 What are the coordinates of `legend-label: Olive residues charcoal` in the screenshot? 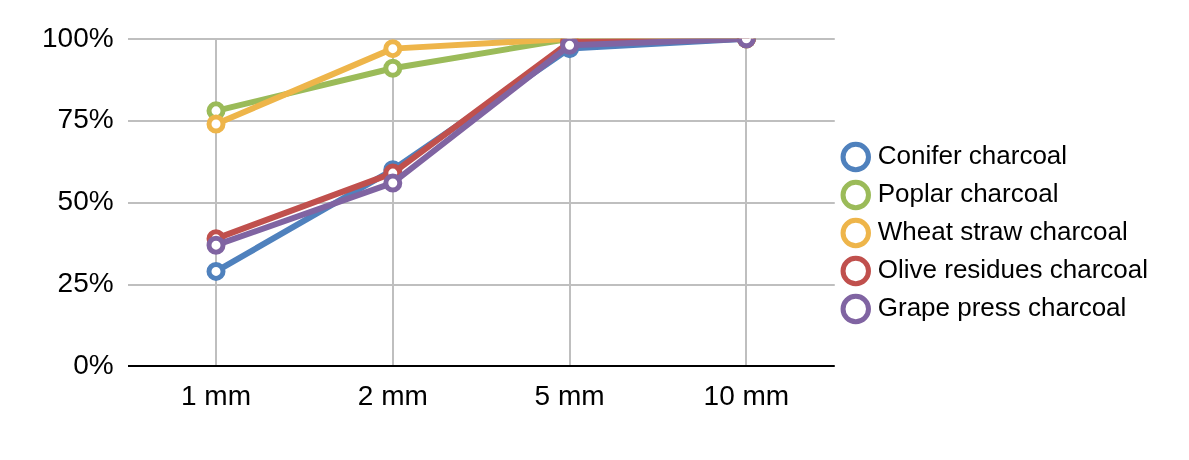 It's located at (1012, 269).